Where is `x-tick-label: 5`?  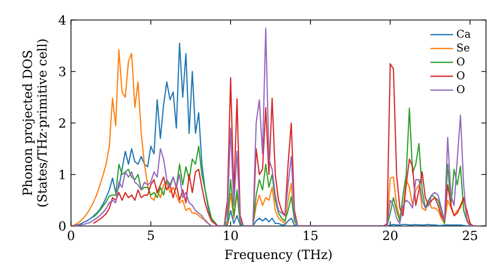 x-tick-label: 5 is located at coordinates (151, 235).